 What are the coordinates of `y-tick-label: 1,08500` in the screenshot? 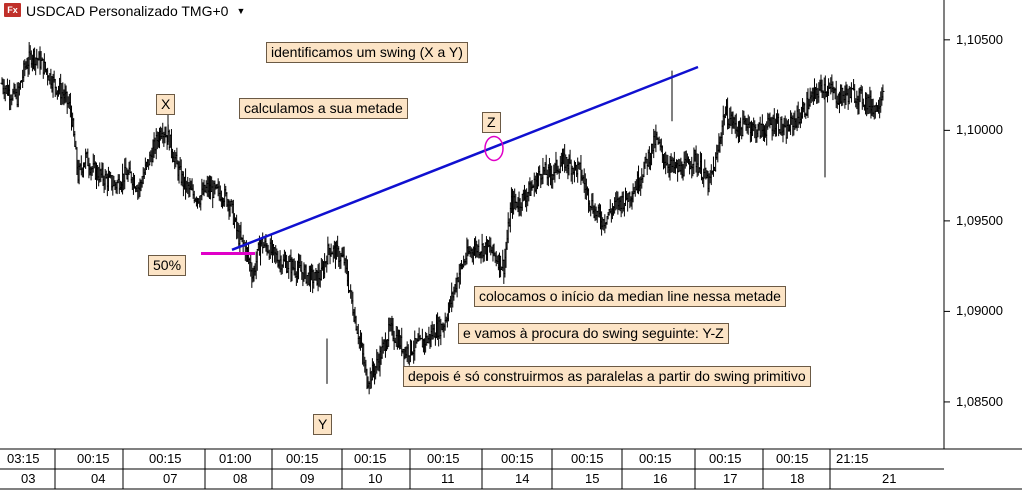 It's located at (979, 401).